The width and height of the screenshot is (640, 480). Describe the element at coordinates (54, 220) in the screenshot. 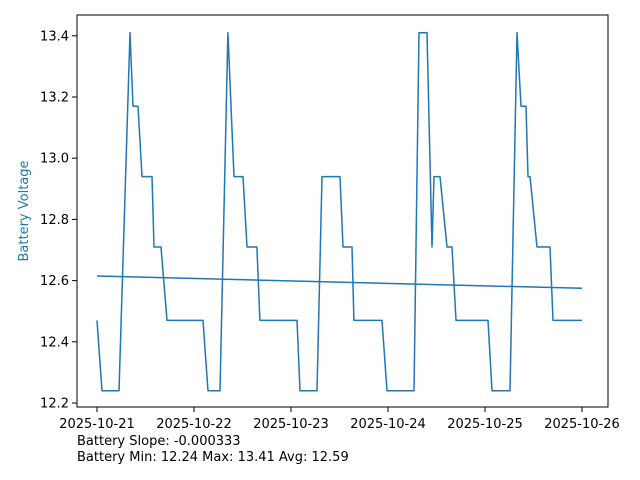

I see `y-tick-label: 12.8` at that location.